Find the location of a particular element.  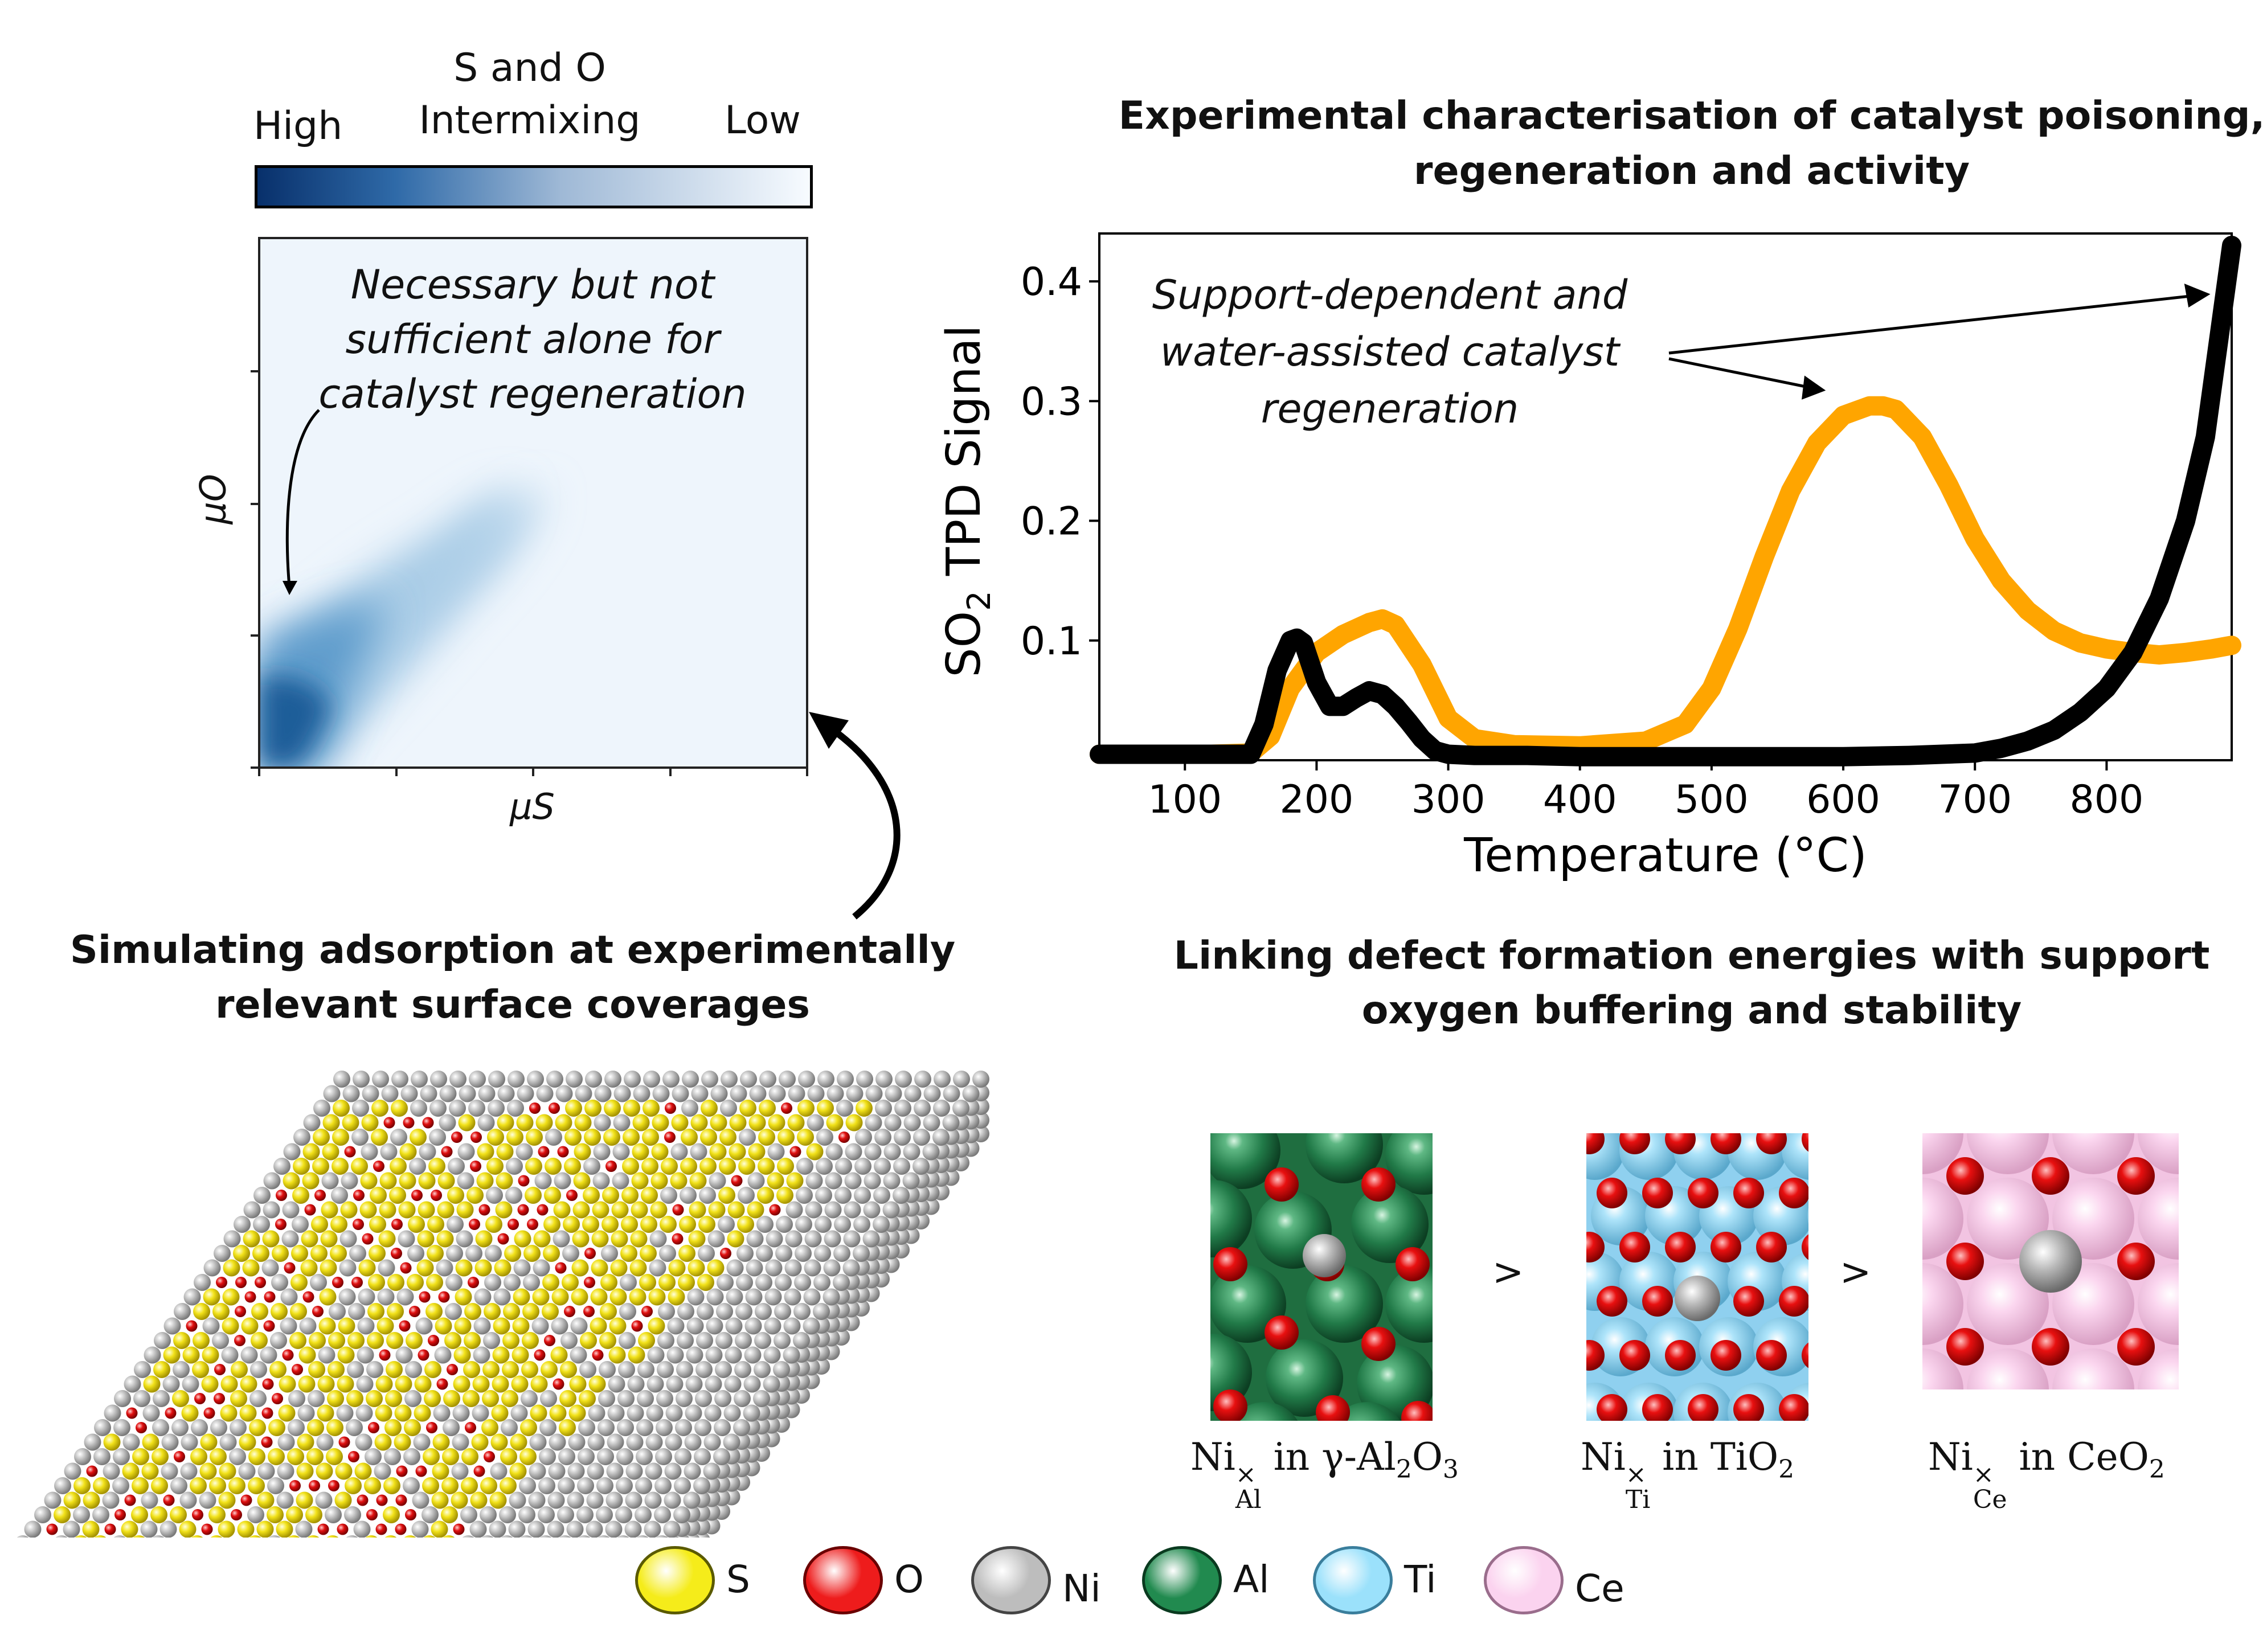

legend-label-s: S is located at coordinates (738, 1579).